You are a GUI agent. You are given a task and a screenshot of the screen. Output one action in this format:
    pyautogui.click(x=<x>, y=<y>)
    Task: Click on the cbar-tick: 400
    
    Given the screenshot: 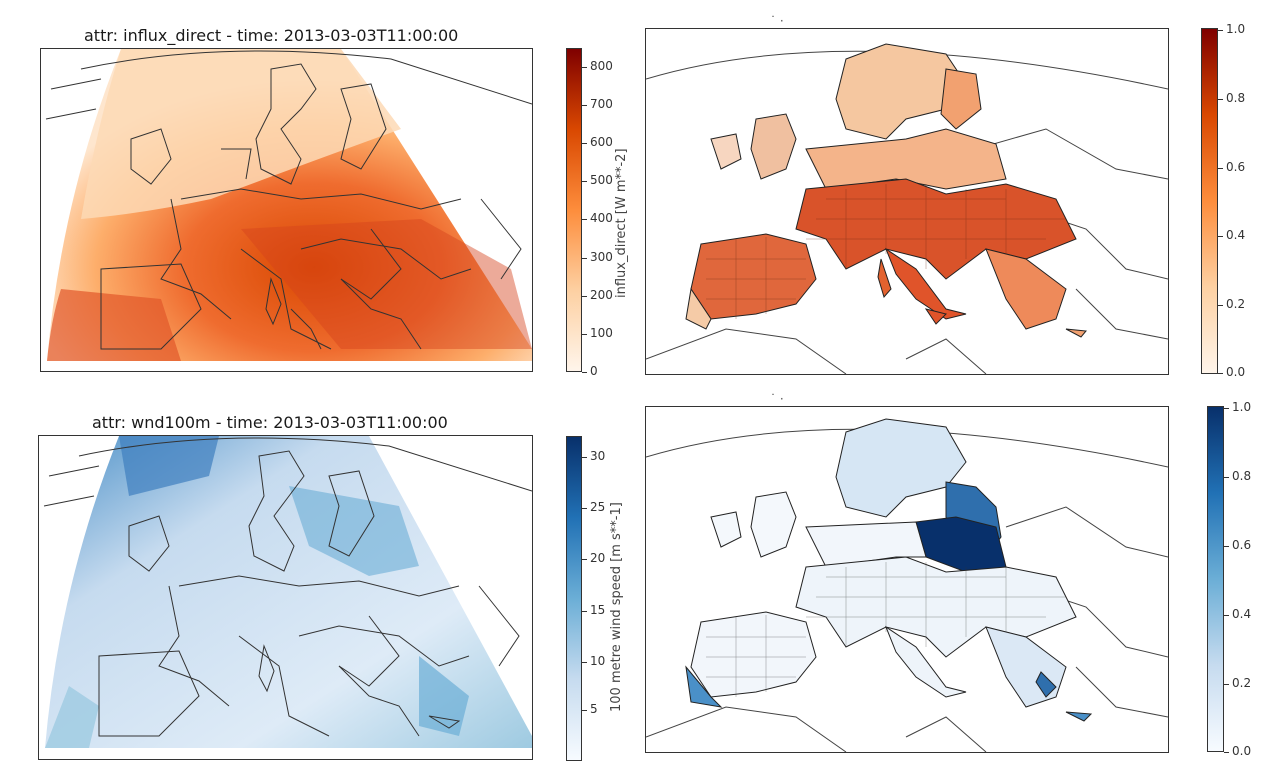 What is the action you would take?
    pyautogui.click(x=597, y=218)
    